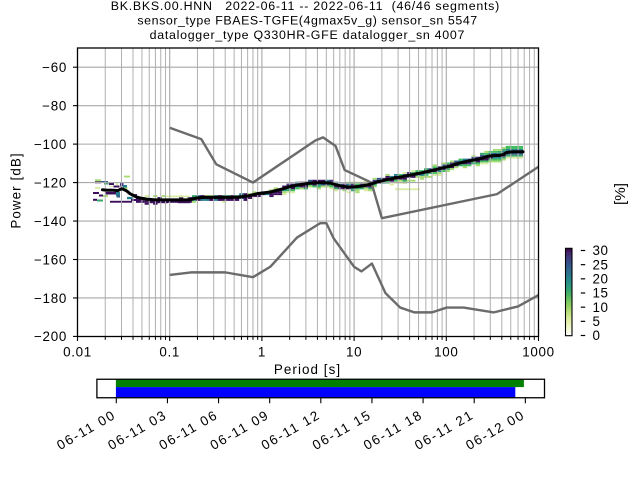 This screenshot has width=640, height=480. I want to click on svg-text: −120, so click(50, 182).